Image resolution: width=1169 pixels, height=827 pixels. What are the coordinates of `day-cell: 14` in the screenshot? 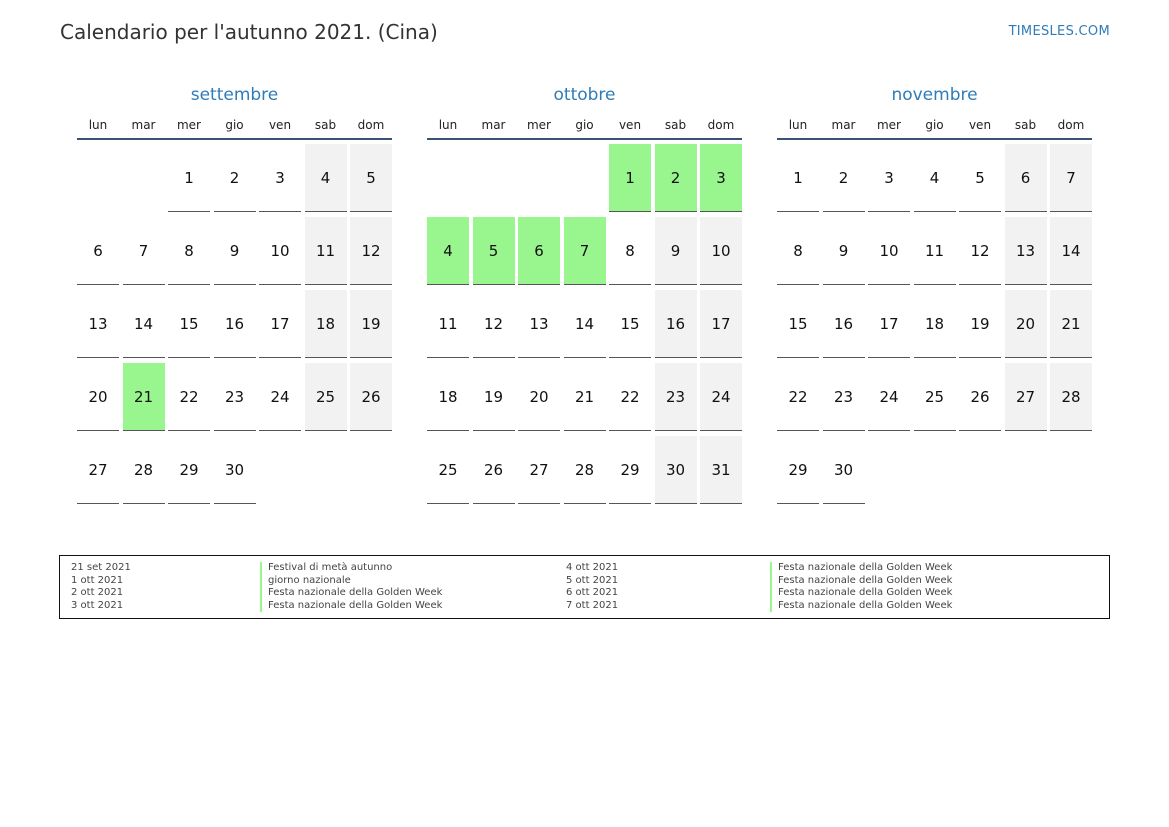 It's located at (584, 324).